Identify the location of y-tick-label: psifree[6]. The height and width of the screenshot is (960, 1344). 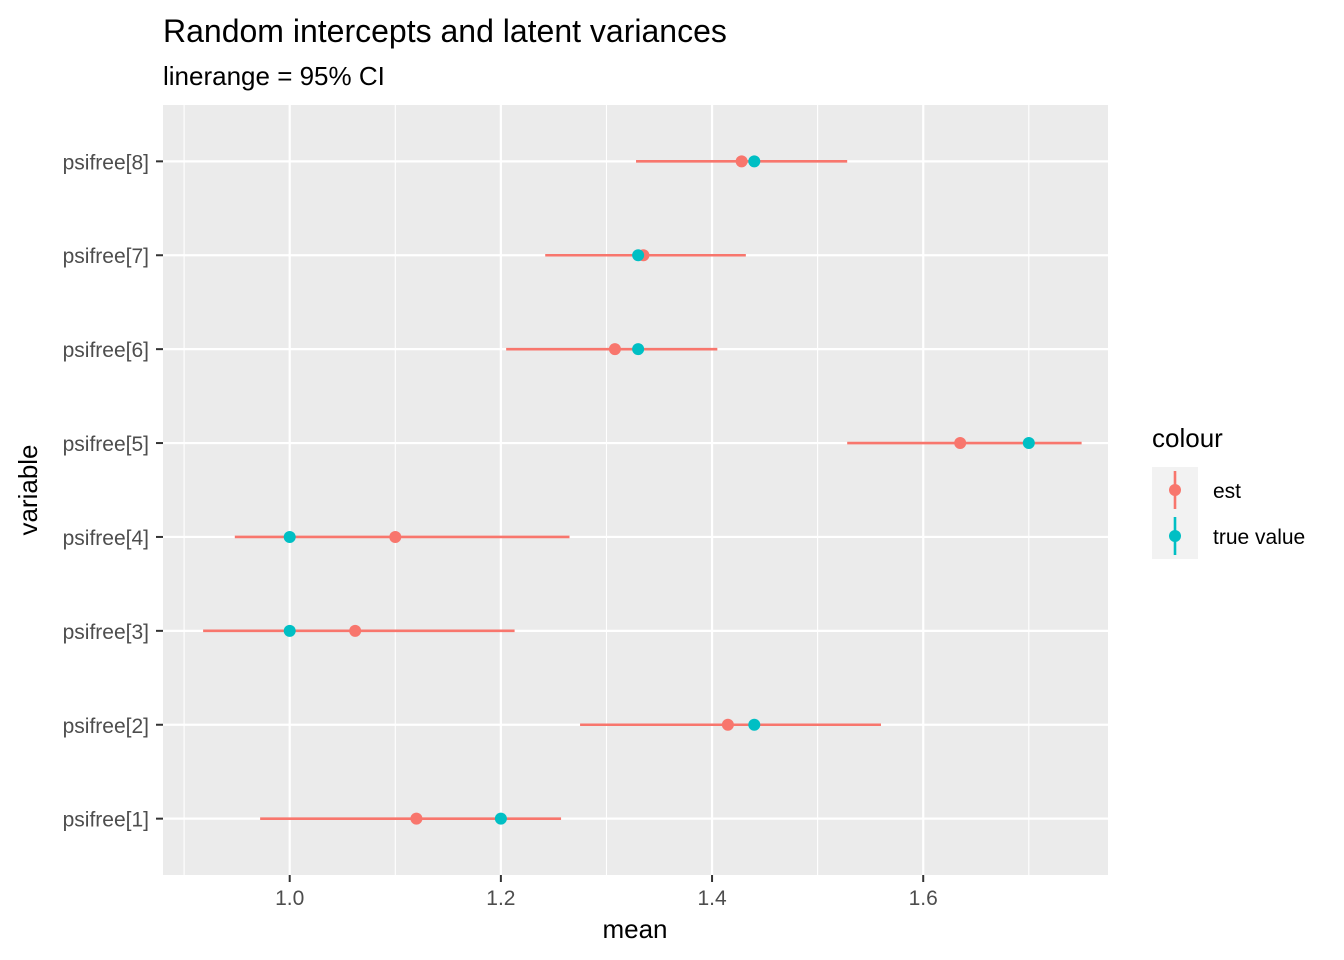
(106, 350).